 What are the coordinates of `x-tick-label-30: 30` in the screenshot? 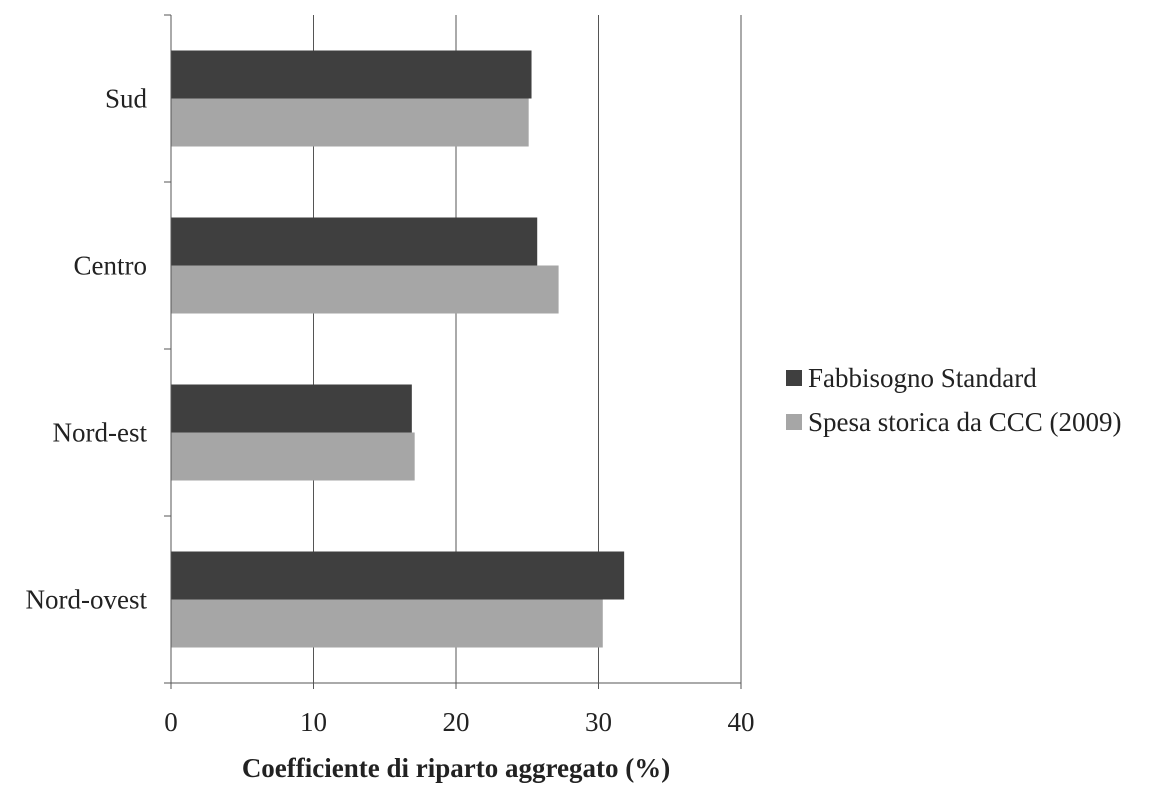 It's located at (598, 722).